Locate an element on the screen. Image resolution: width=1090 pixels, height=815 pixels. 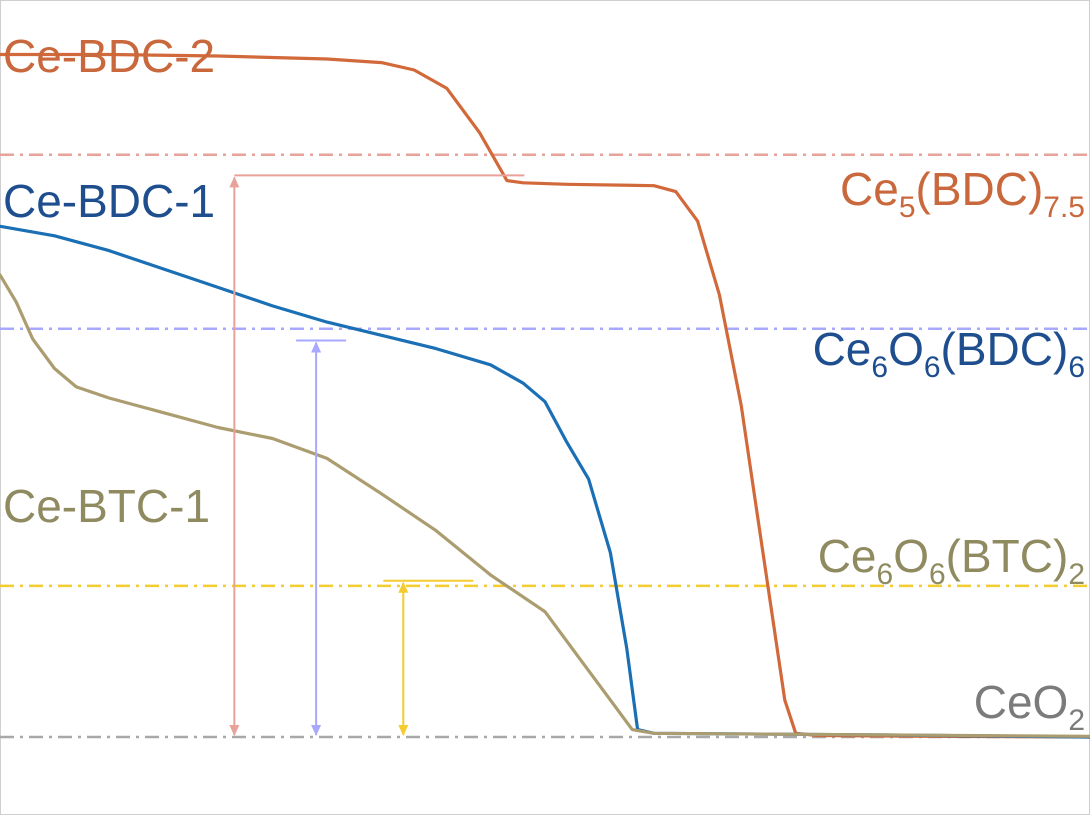
reference-label-ce5(bdc)7.5: Ce5(BDC)7.5 is located at coordinates (962, 193).